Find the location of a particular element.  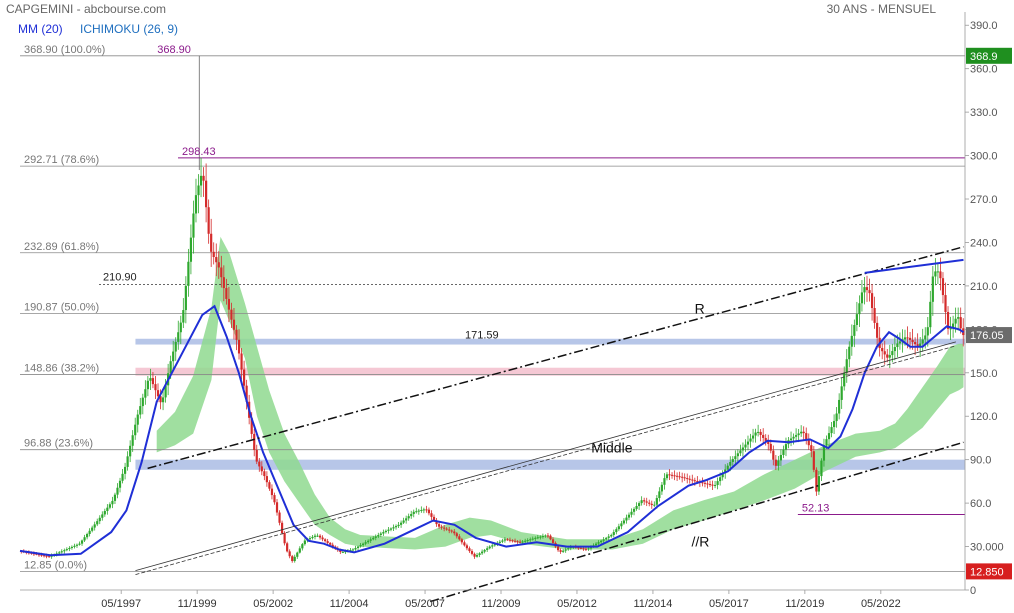

trend-label-2: //R is located at coordinates (701, 542).